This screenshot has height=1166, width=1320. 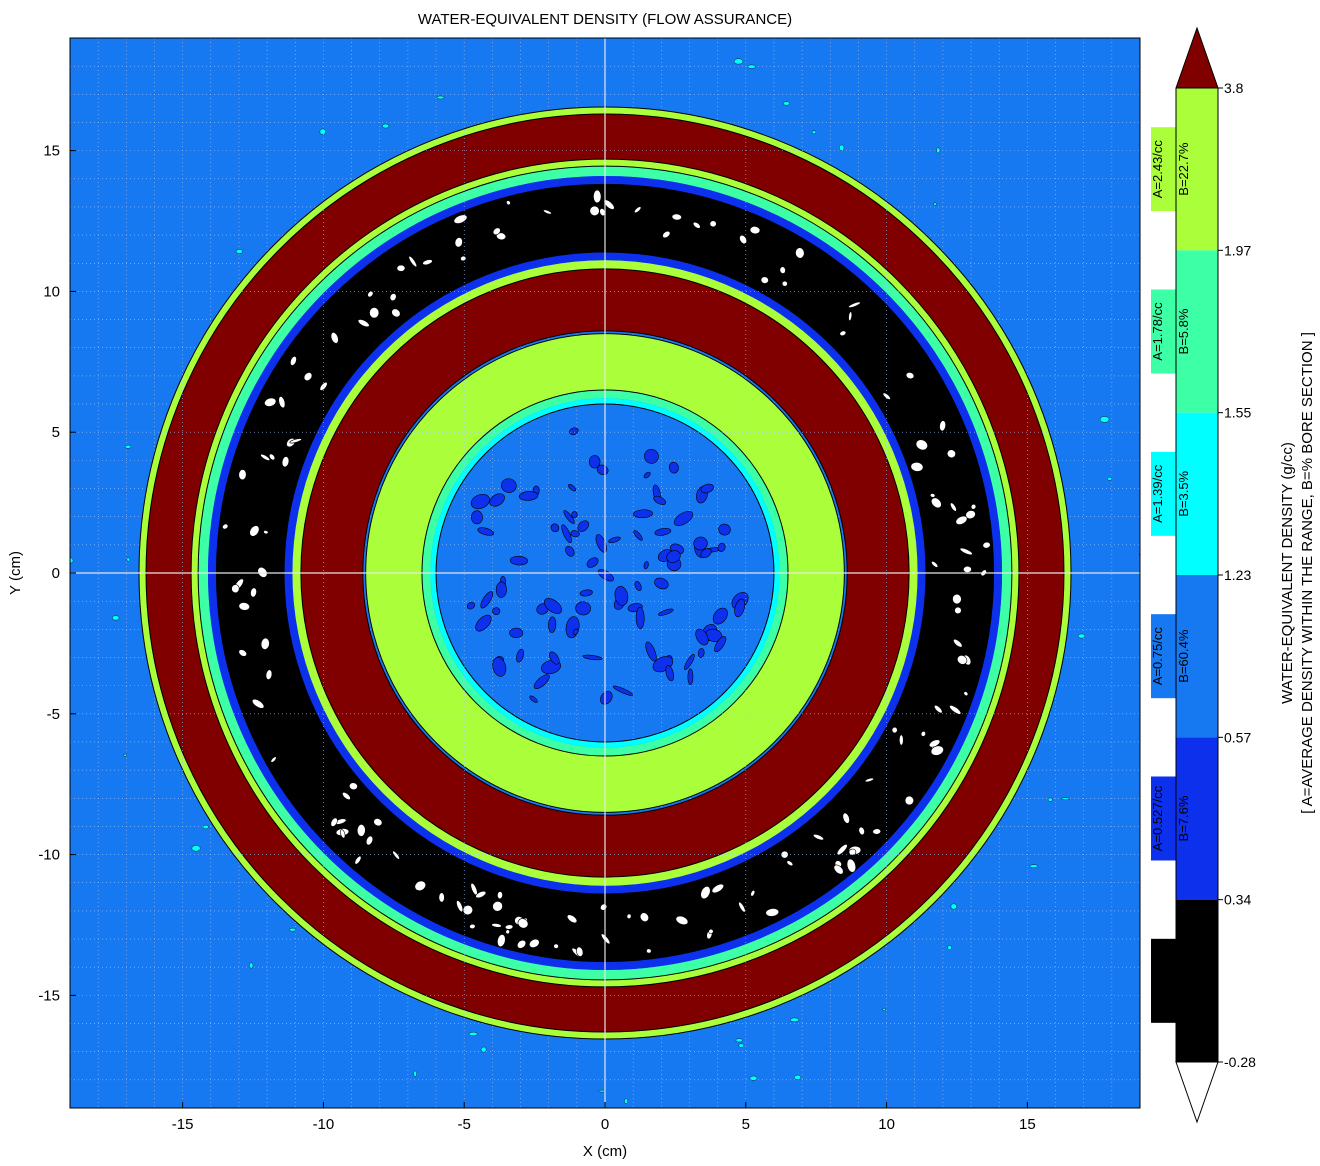 I want to click on colorbar-label-b: B=0.0%, so click(x=1183, y=980).